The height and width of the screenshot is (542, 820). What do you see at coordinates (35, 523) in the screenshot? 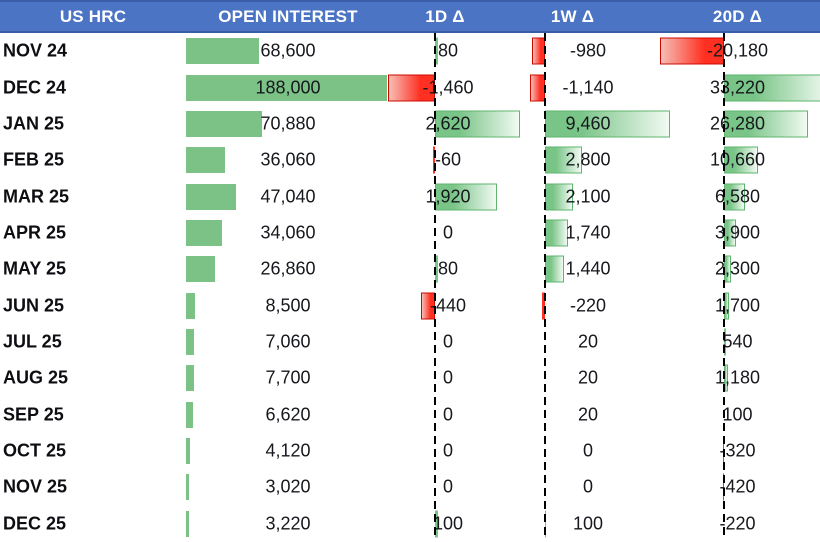
I see `contract-month-label: DEC 25` at bounding box center [35, 523].